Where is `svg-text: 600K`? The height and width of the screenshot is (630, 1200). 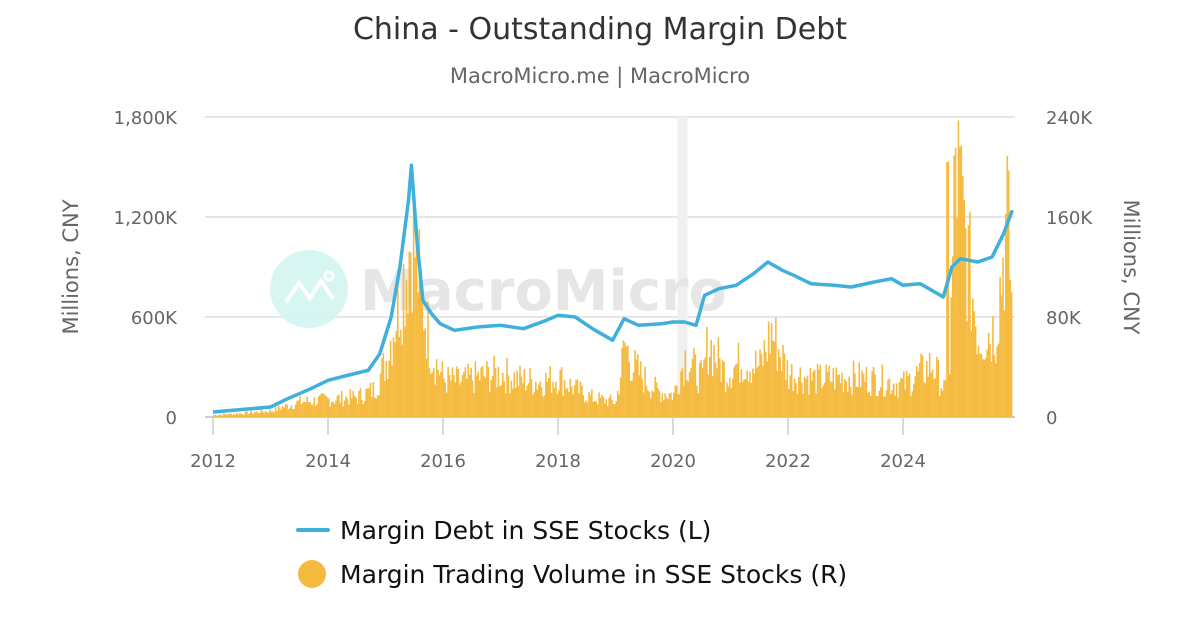
svg-text: 600K is located at coordinates (154, 318).